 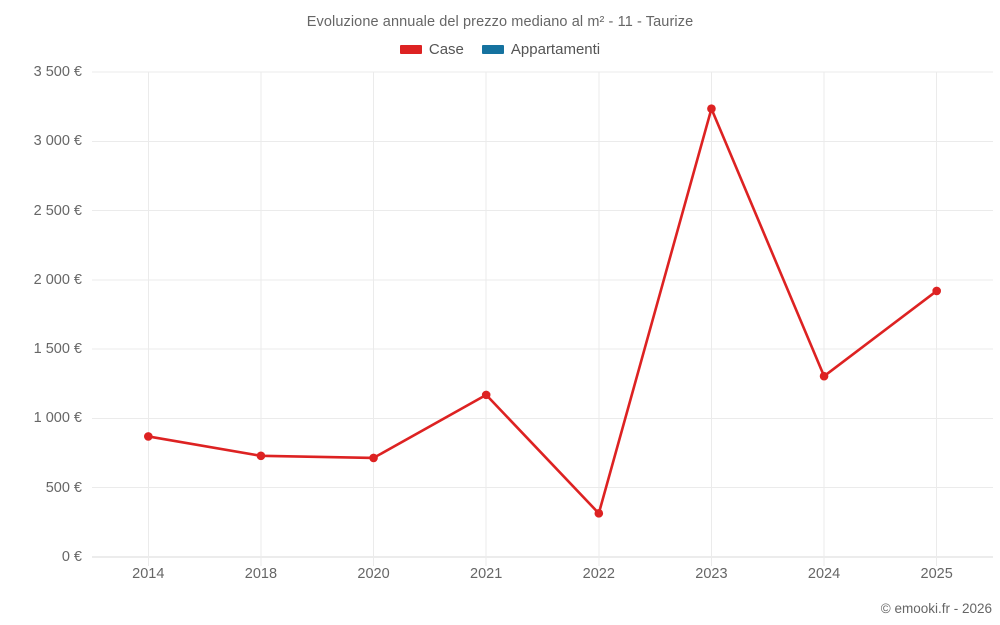 I want to click on x-axis-tick-label: 2014, so click(x=148, y=574).